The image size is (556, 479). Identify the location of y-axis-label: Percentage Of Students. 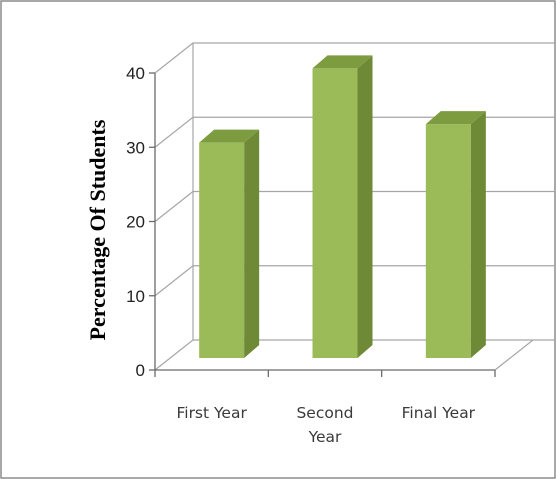
(97, 229).